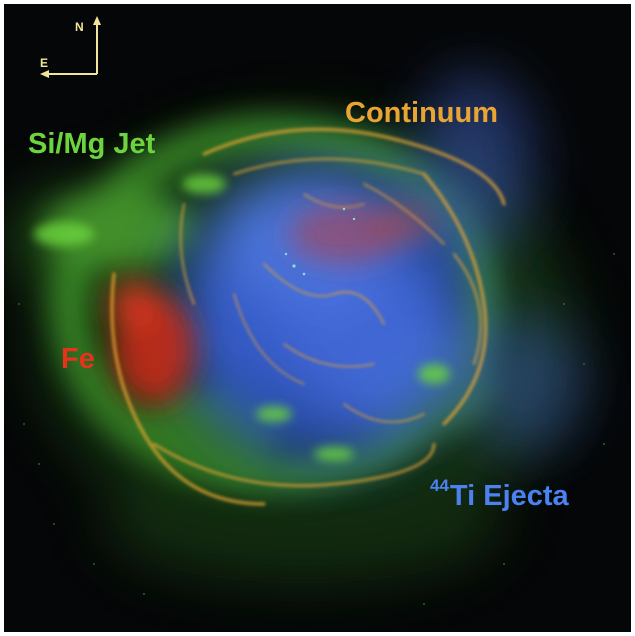  Describe the element at coordinates (44, 74) in the screenshot. I see `east-arrow-icon` at that location.